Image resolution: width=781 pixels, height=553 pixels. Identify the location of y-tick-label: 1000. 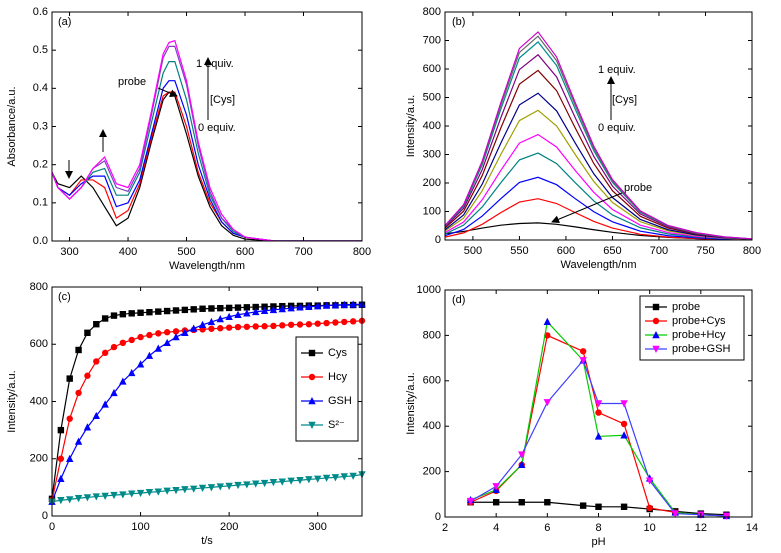
(429, 290).